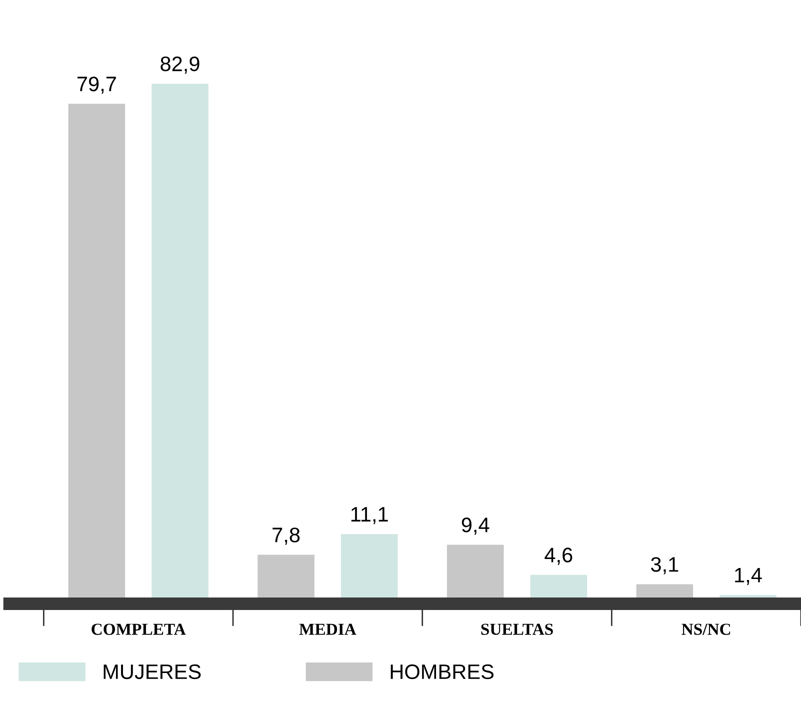 The image size is (801, 702). Describe the element at coordinates (180, 65) in the screenshot. I see `data-label: 82,9` at that location.